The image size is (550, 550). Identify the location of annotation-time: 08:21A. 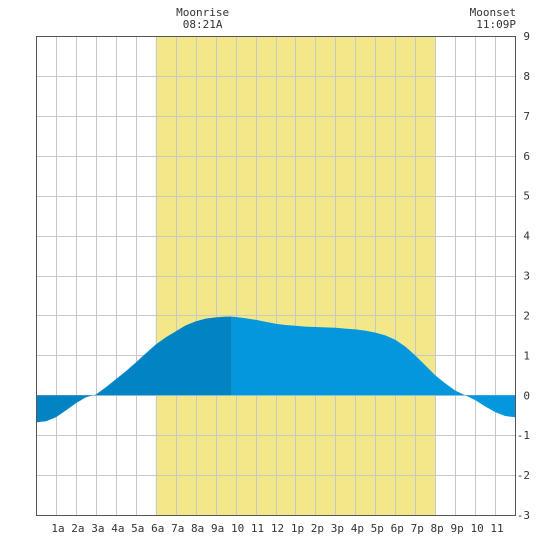
(203, 24).